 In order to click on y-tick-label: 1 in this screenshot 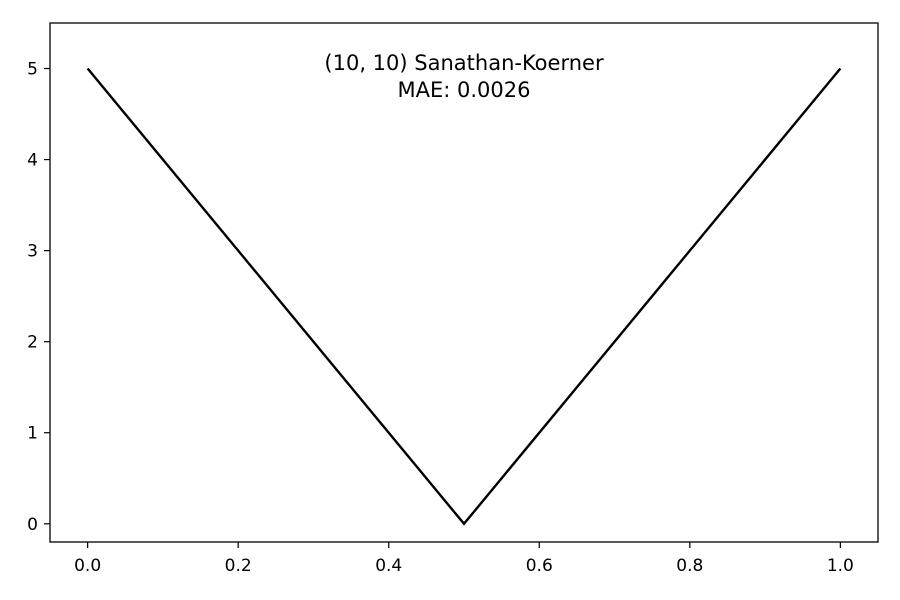, I will do `click(32, 434)`.